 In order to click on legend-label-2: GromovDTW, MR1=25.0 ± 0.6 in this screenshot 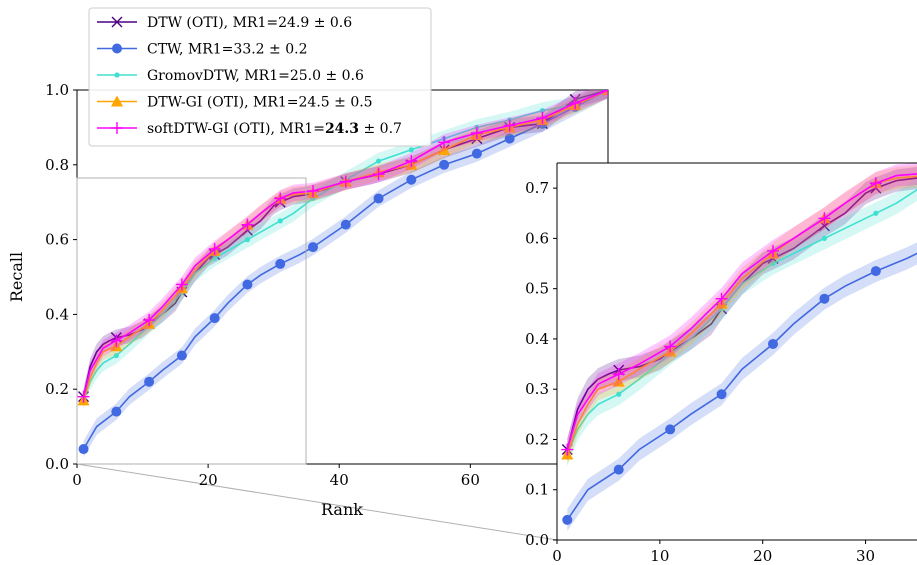, I will do `click(255, 76)`.